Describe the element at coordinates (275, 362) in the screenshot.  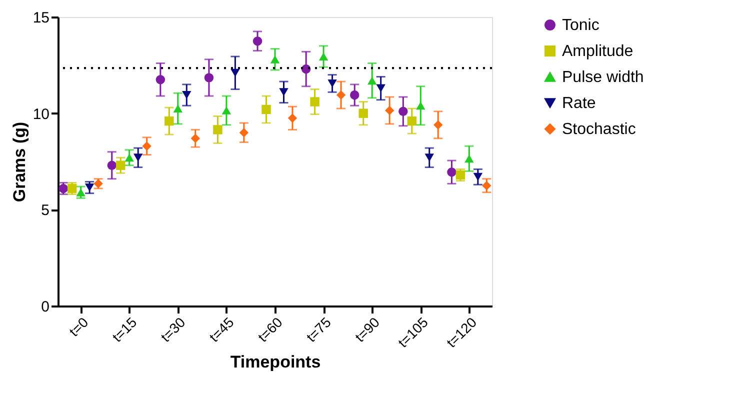
I see `x-axis-title: Timepoints` at that location.